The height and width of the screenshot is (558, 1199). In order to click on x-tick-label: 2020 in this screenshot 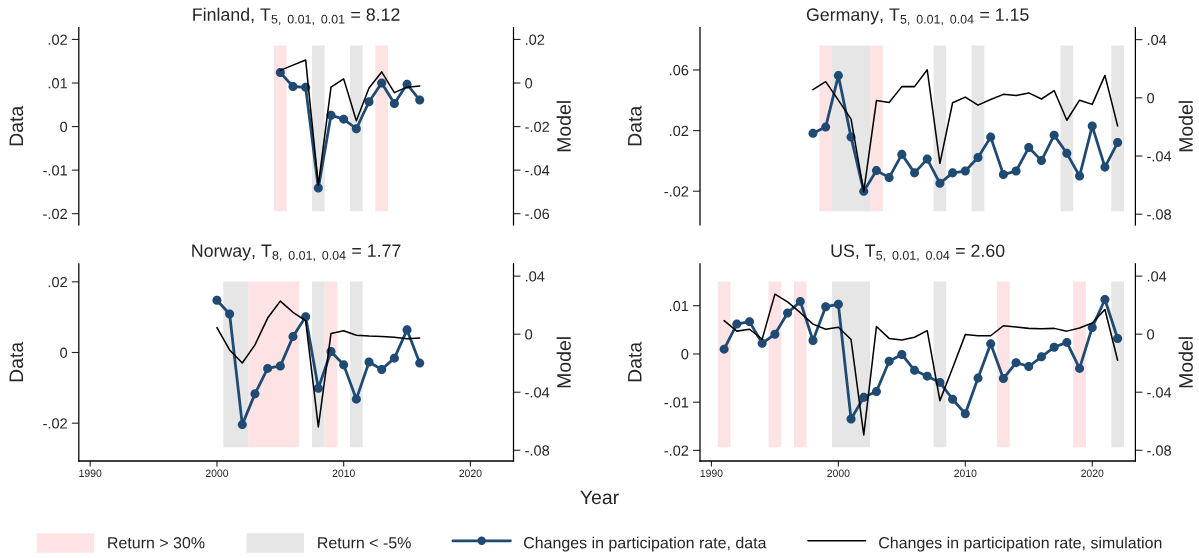, I will do `click(470, 473)`.